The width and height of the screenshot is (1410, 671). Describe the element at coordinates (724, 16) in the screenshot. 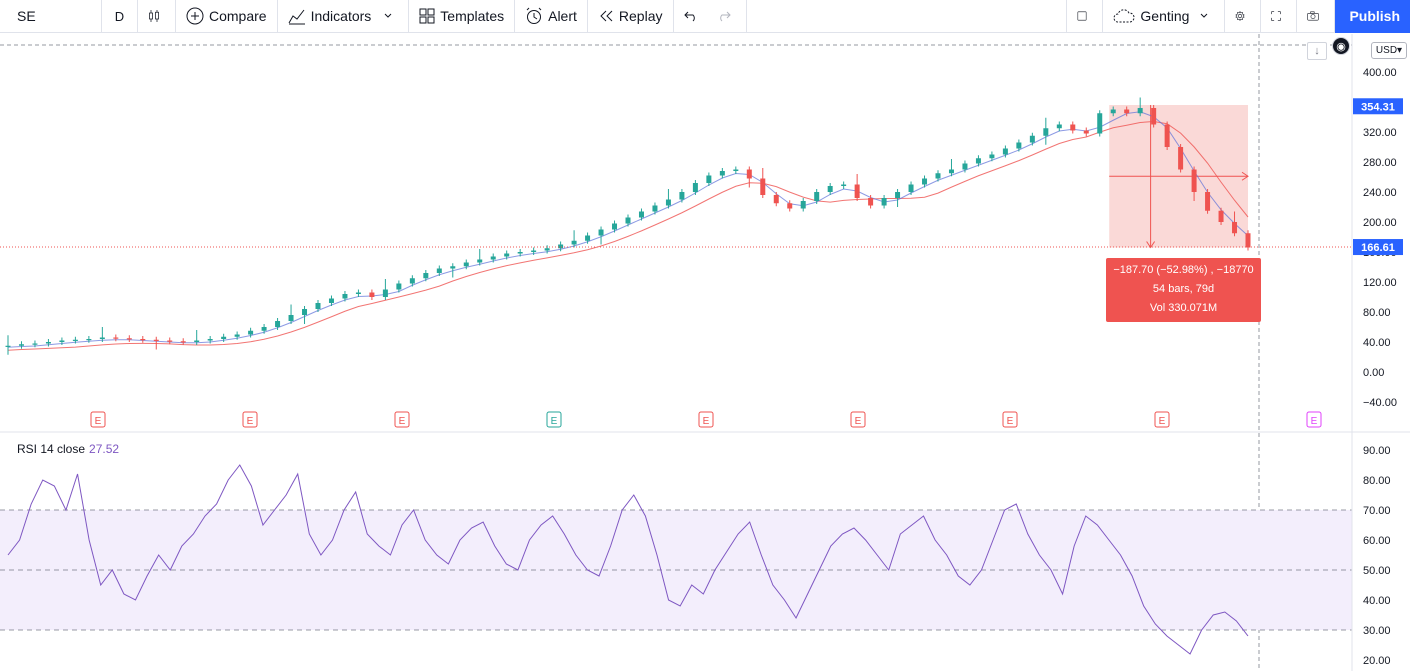

I see `redo-icon` at that location.